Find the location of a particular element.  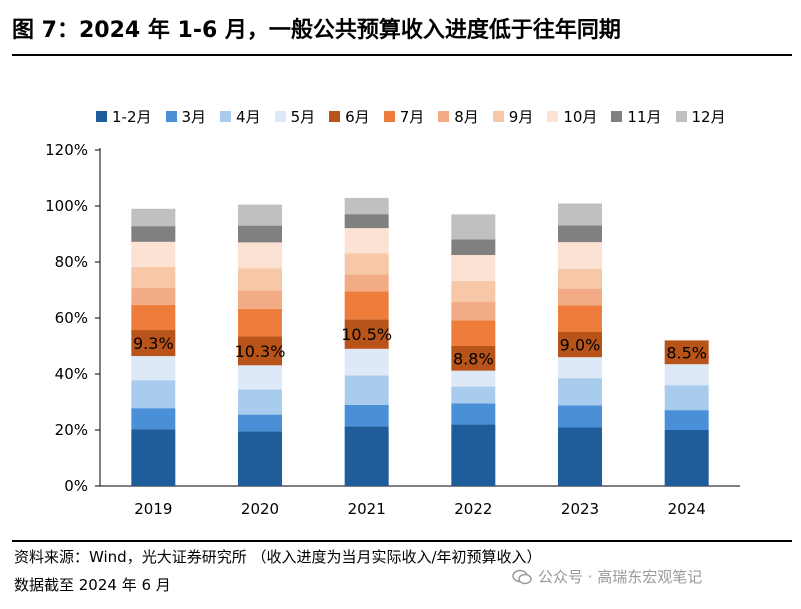

legend-item: 4月 is located at coordinates (240, 116).